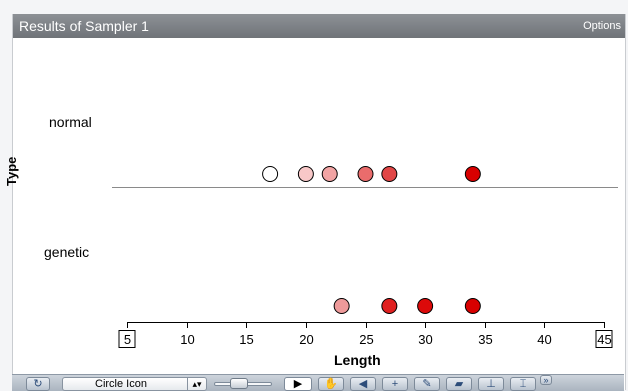  What do you see at coordinates (187, 339) in the screenshot?
I see `x-tick-label: 10` at bounding box center [187, 339].